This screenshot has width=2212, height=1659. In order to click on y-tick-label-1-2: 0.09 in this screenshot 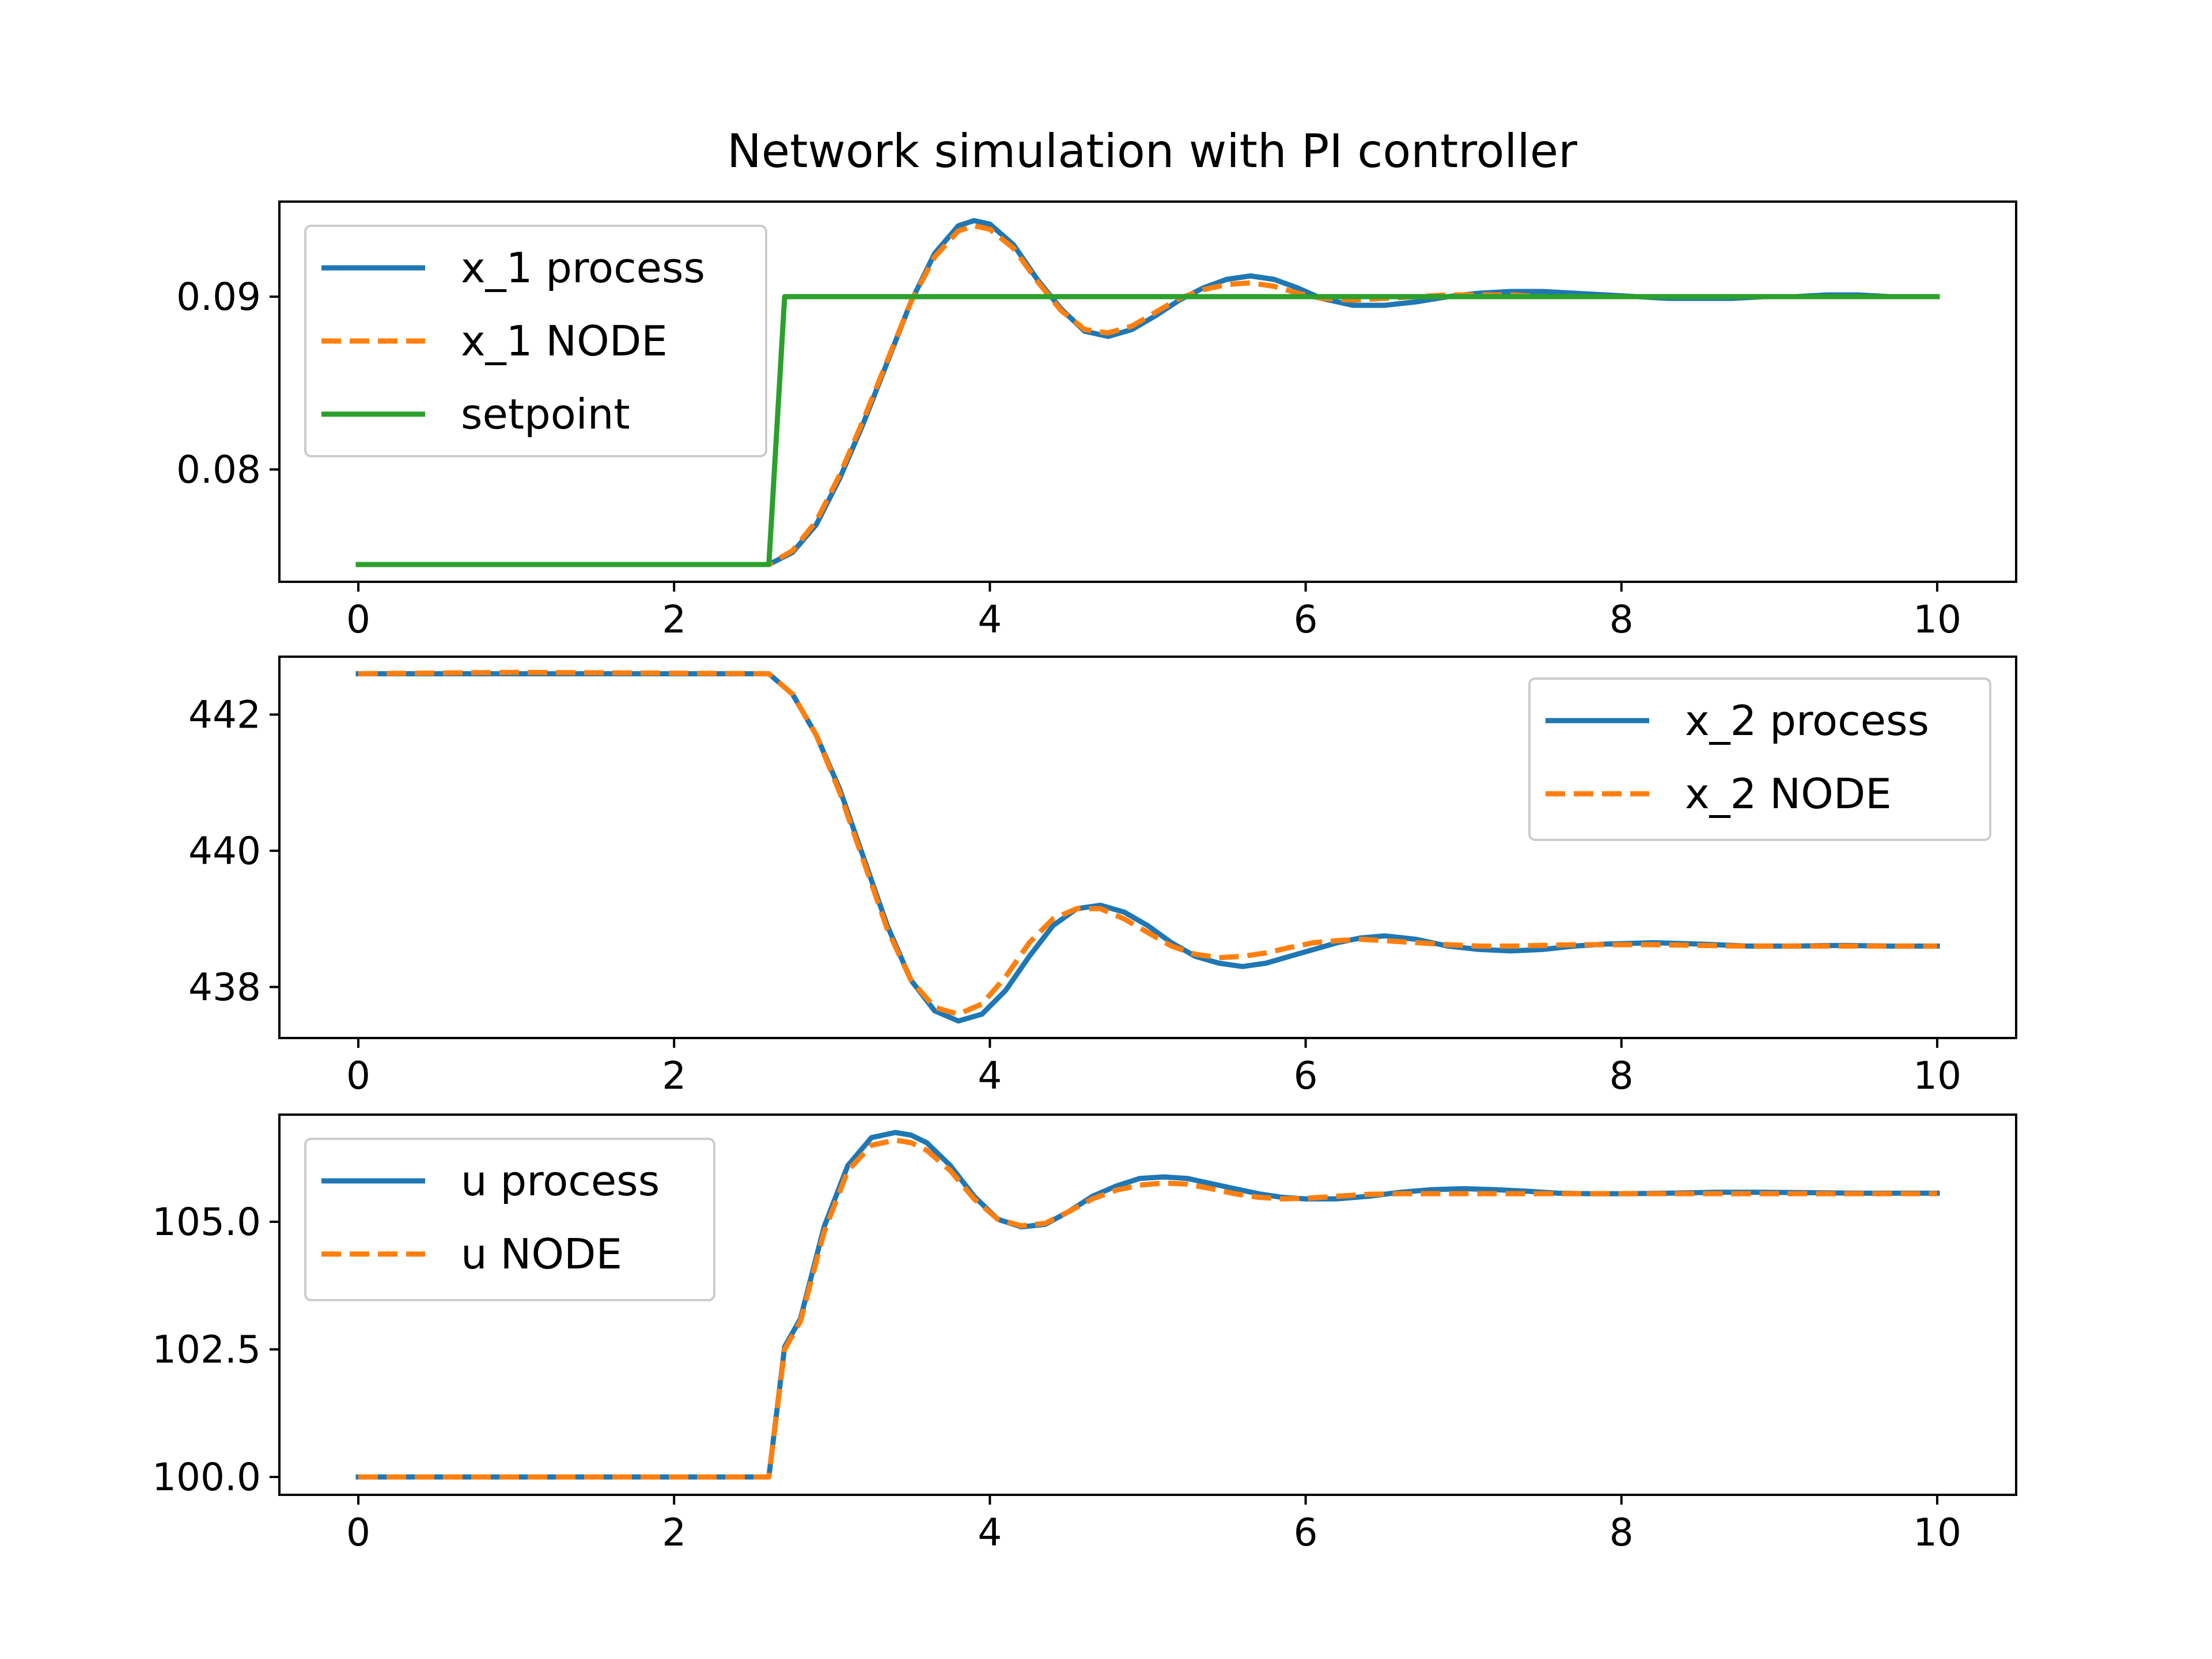, I will do `click(218, 297)`.